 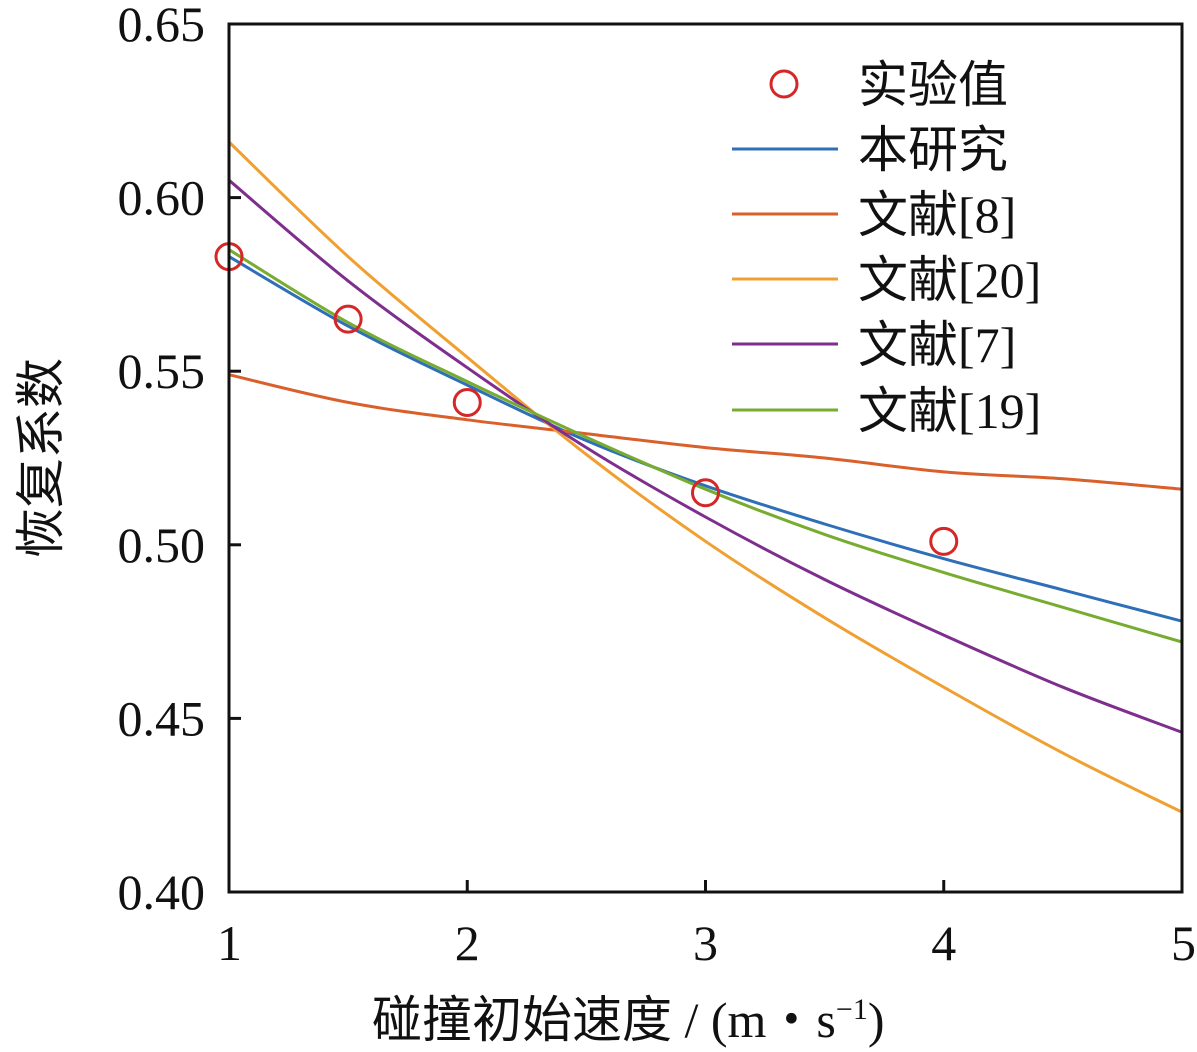 What do you see at coordinates (943, 943) in the screenshot?
I see `x-tick-label: 4` at bounding box center [943, 943].